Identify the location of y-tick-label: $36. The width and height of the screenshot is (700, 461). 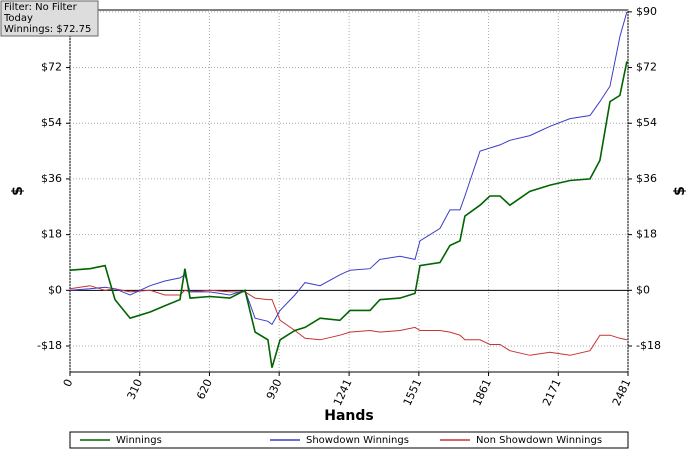
(51, 178).